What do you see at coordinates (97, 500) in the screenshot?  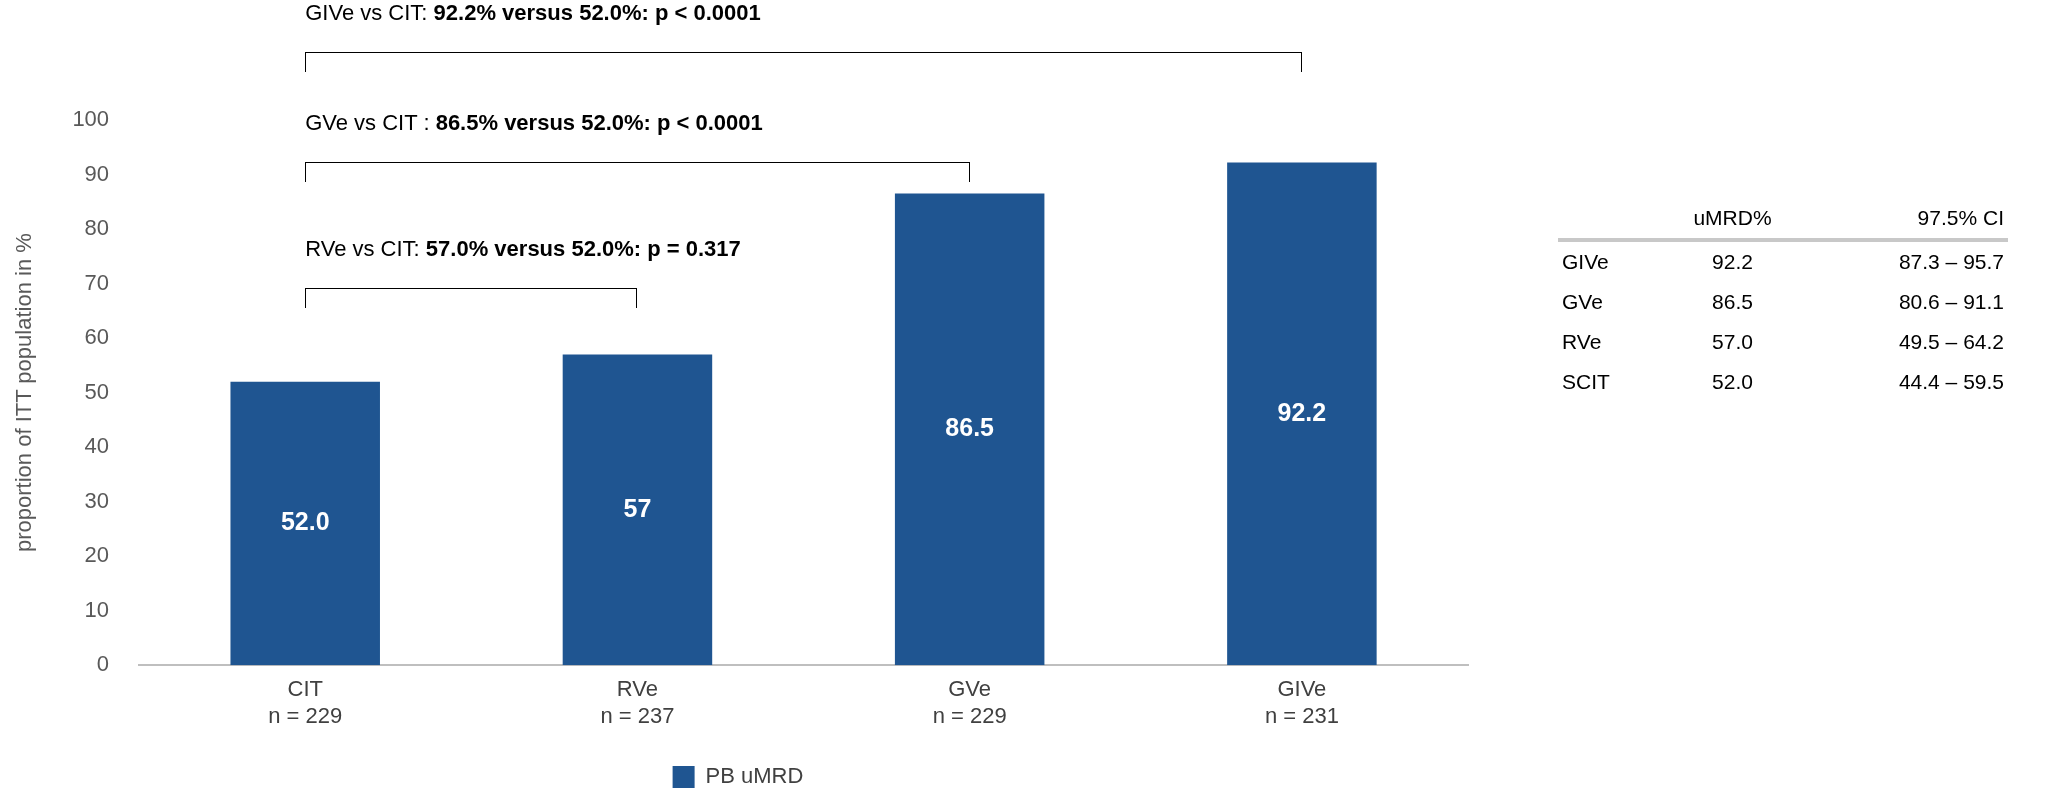 I see `y-tick-label: 30` at bounding box center [97, 500].